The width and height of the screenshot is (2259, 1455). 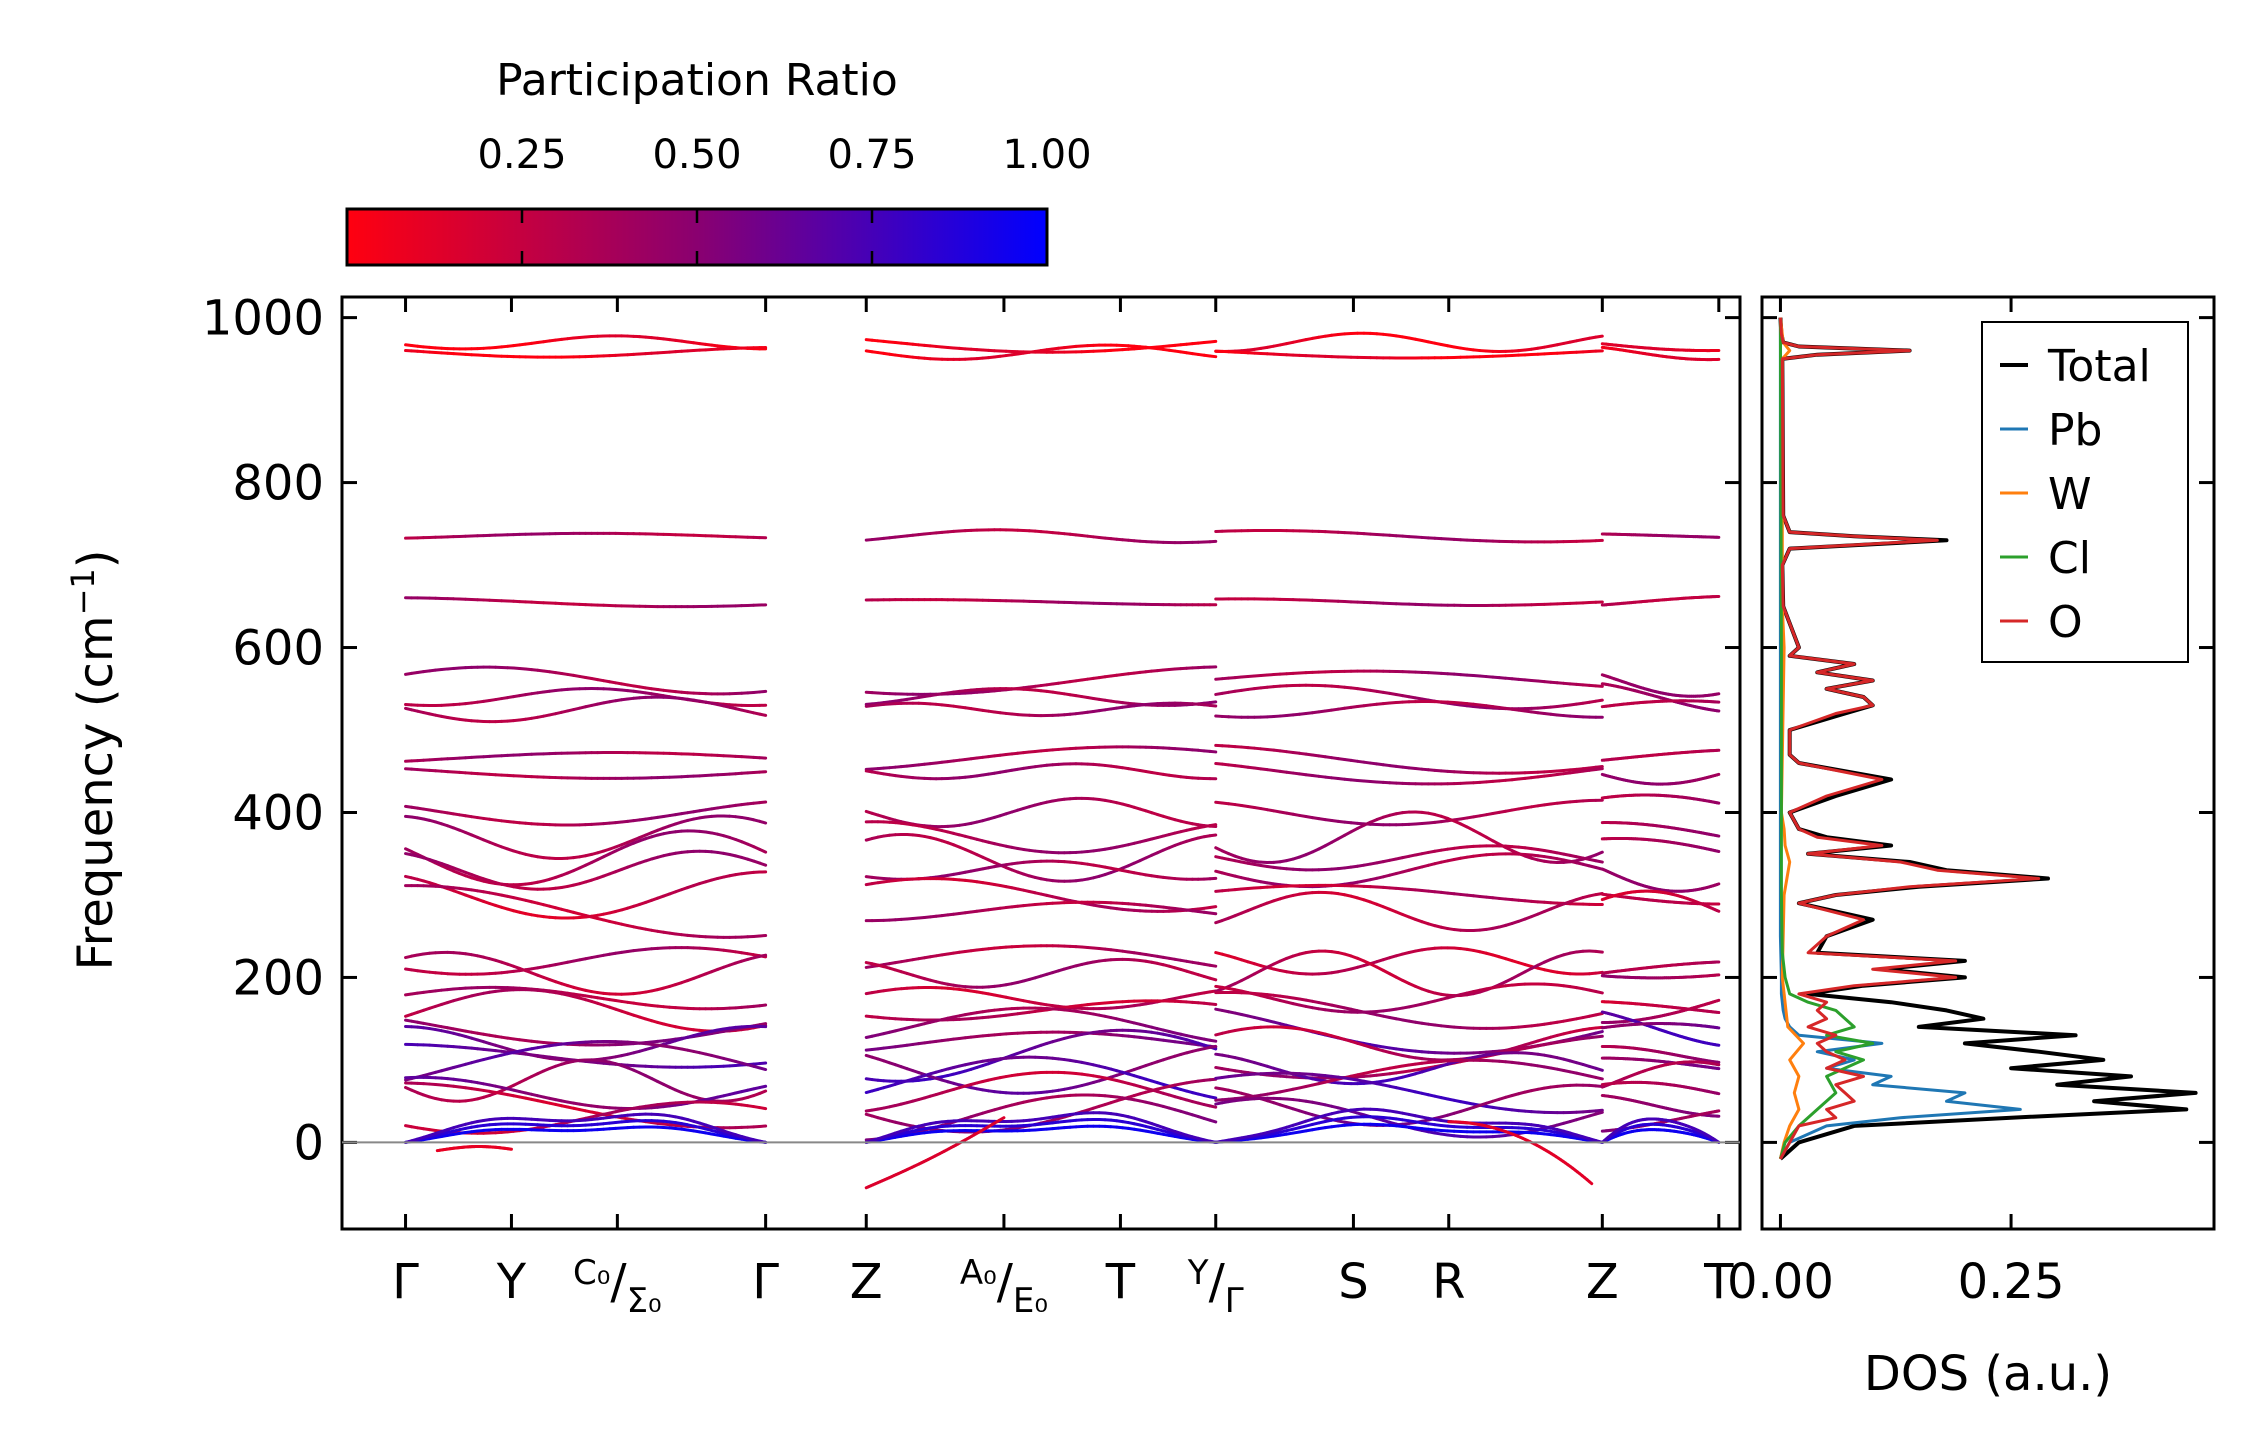 What do you see at coordinates (784, 198) in the screenshot?
I see `colorbar-ticks: 0.25 0.50 0.75 1.00` at bounding box center [784, 198].